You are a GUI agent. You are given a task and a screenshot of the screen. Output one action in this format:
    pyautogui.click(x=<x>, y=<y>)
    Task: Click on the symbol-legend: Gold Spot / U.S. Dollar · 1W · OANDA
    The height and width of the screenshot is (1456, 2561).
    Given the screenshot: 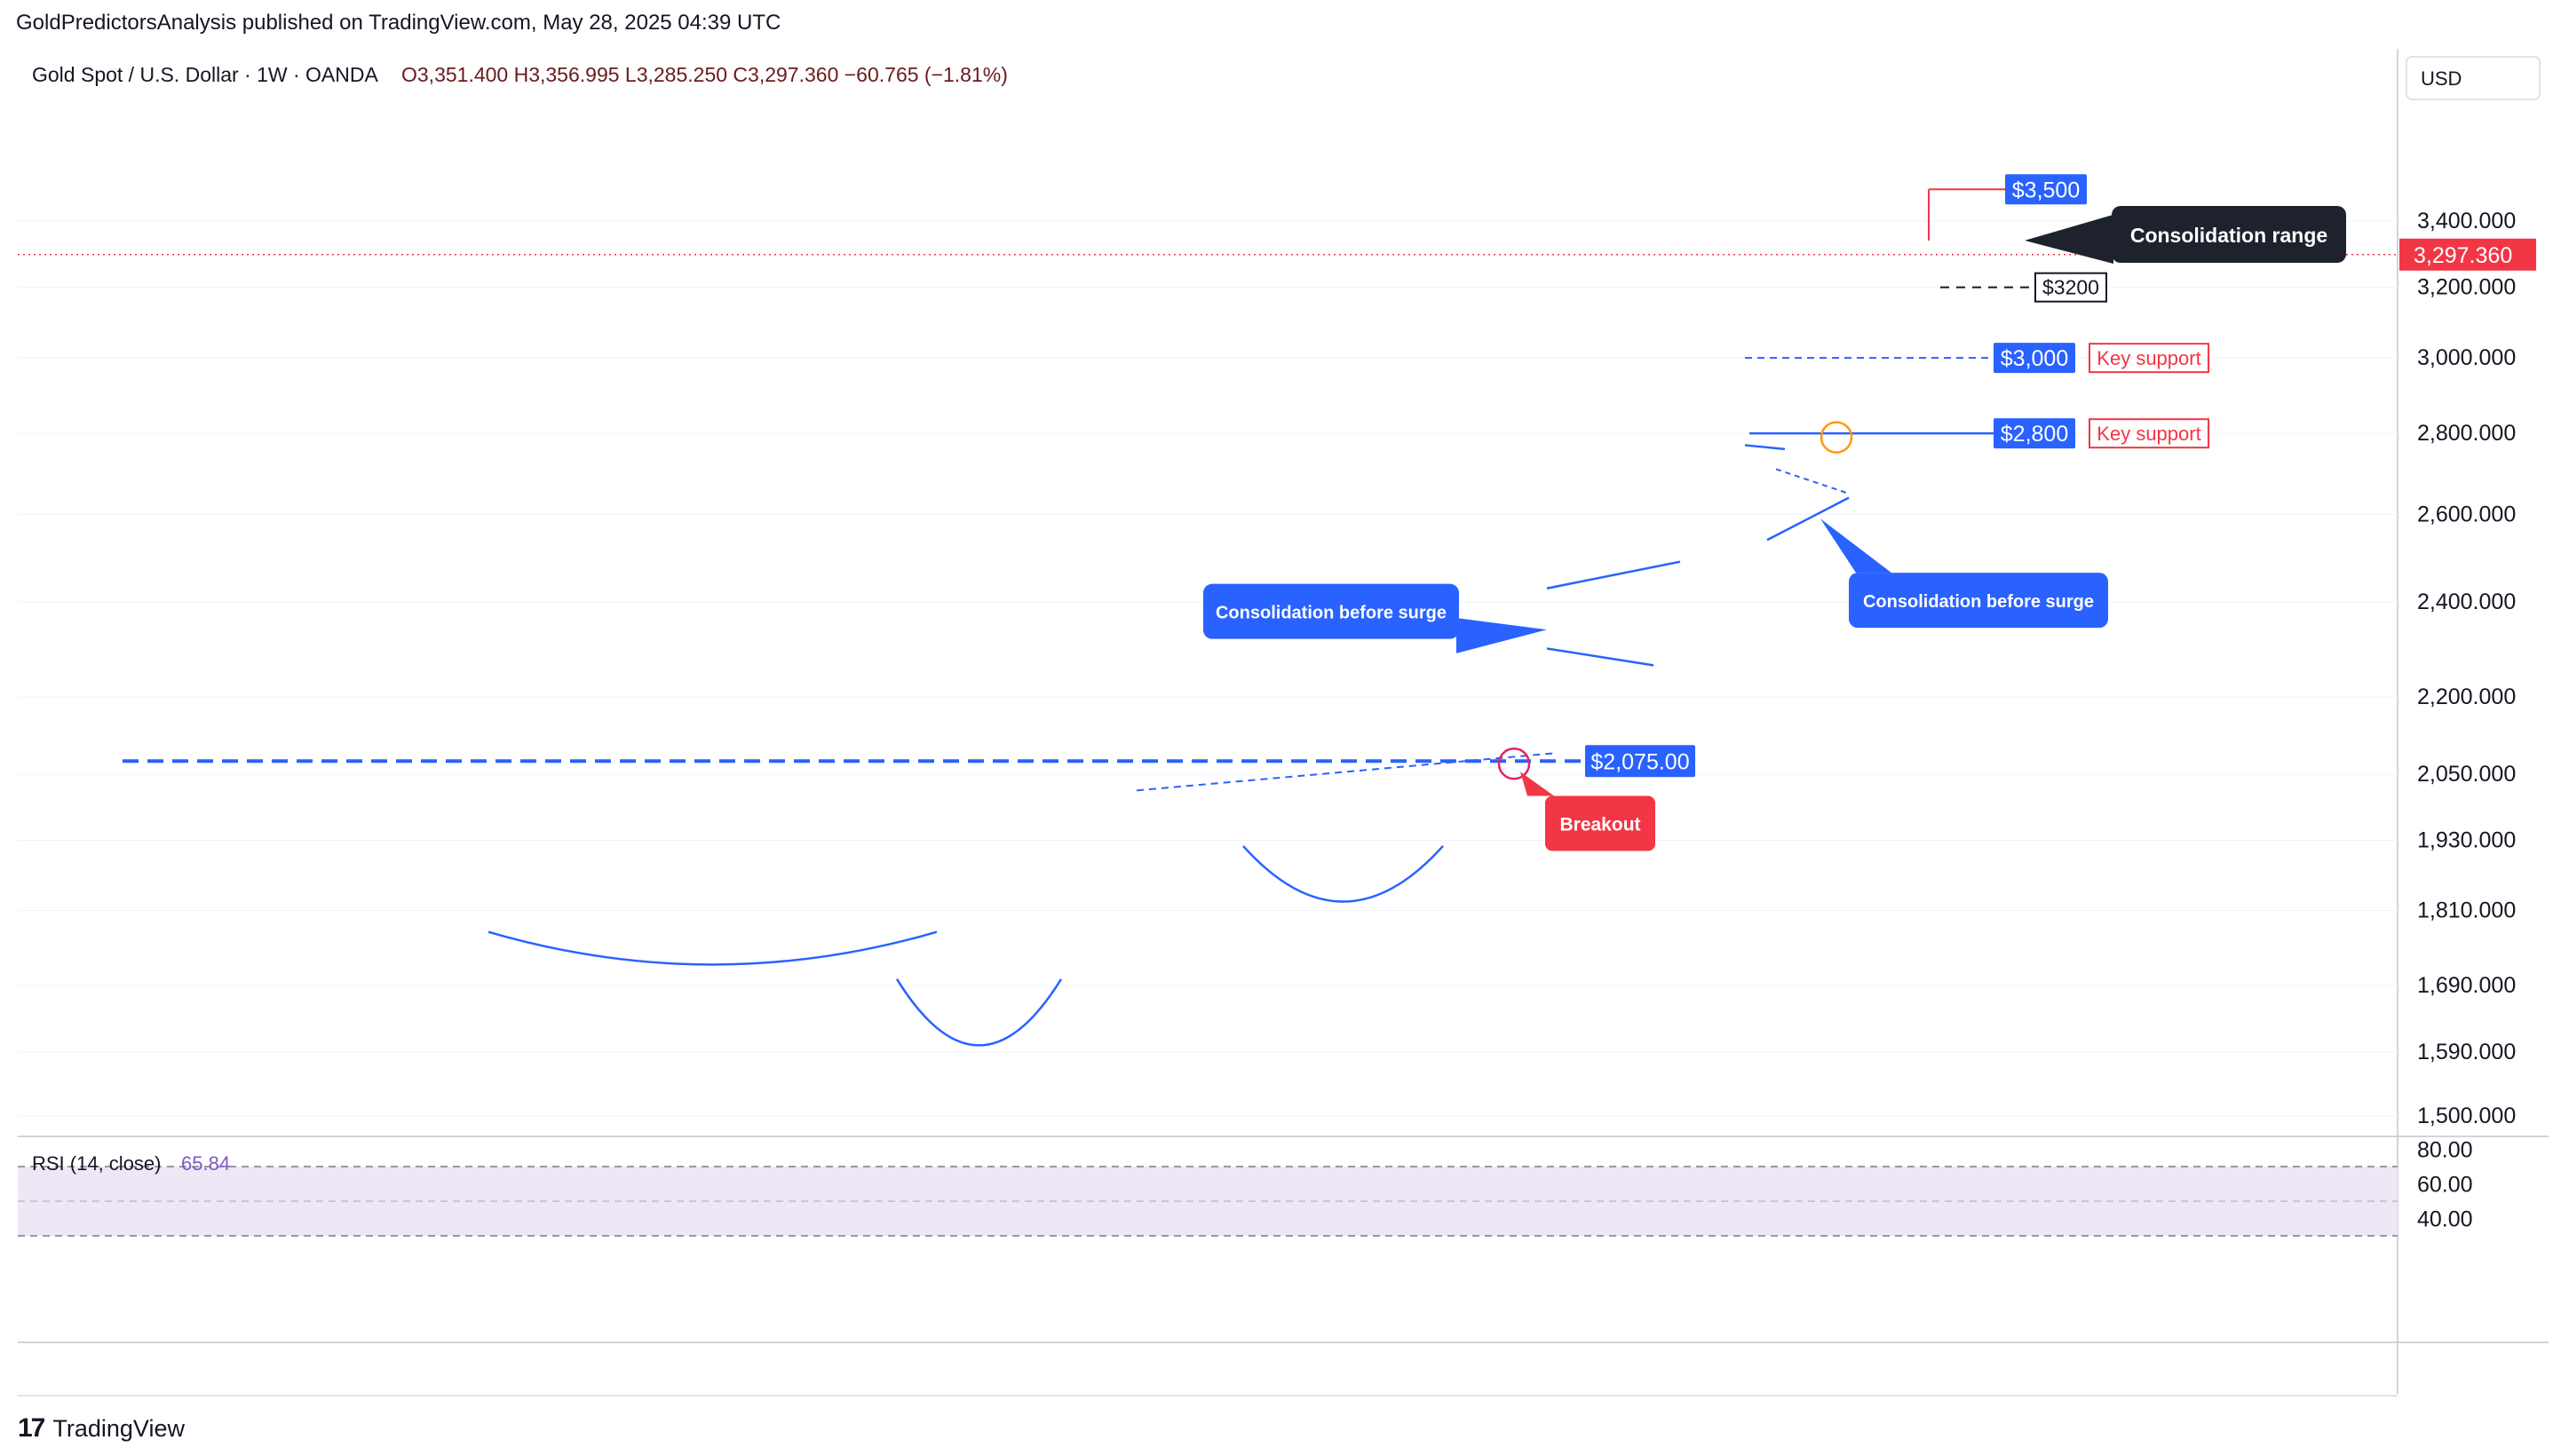 What is the action you would take?
    pyautogui.click(x=205, y=74)
    